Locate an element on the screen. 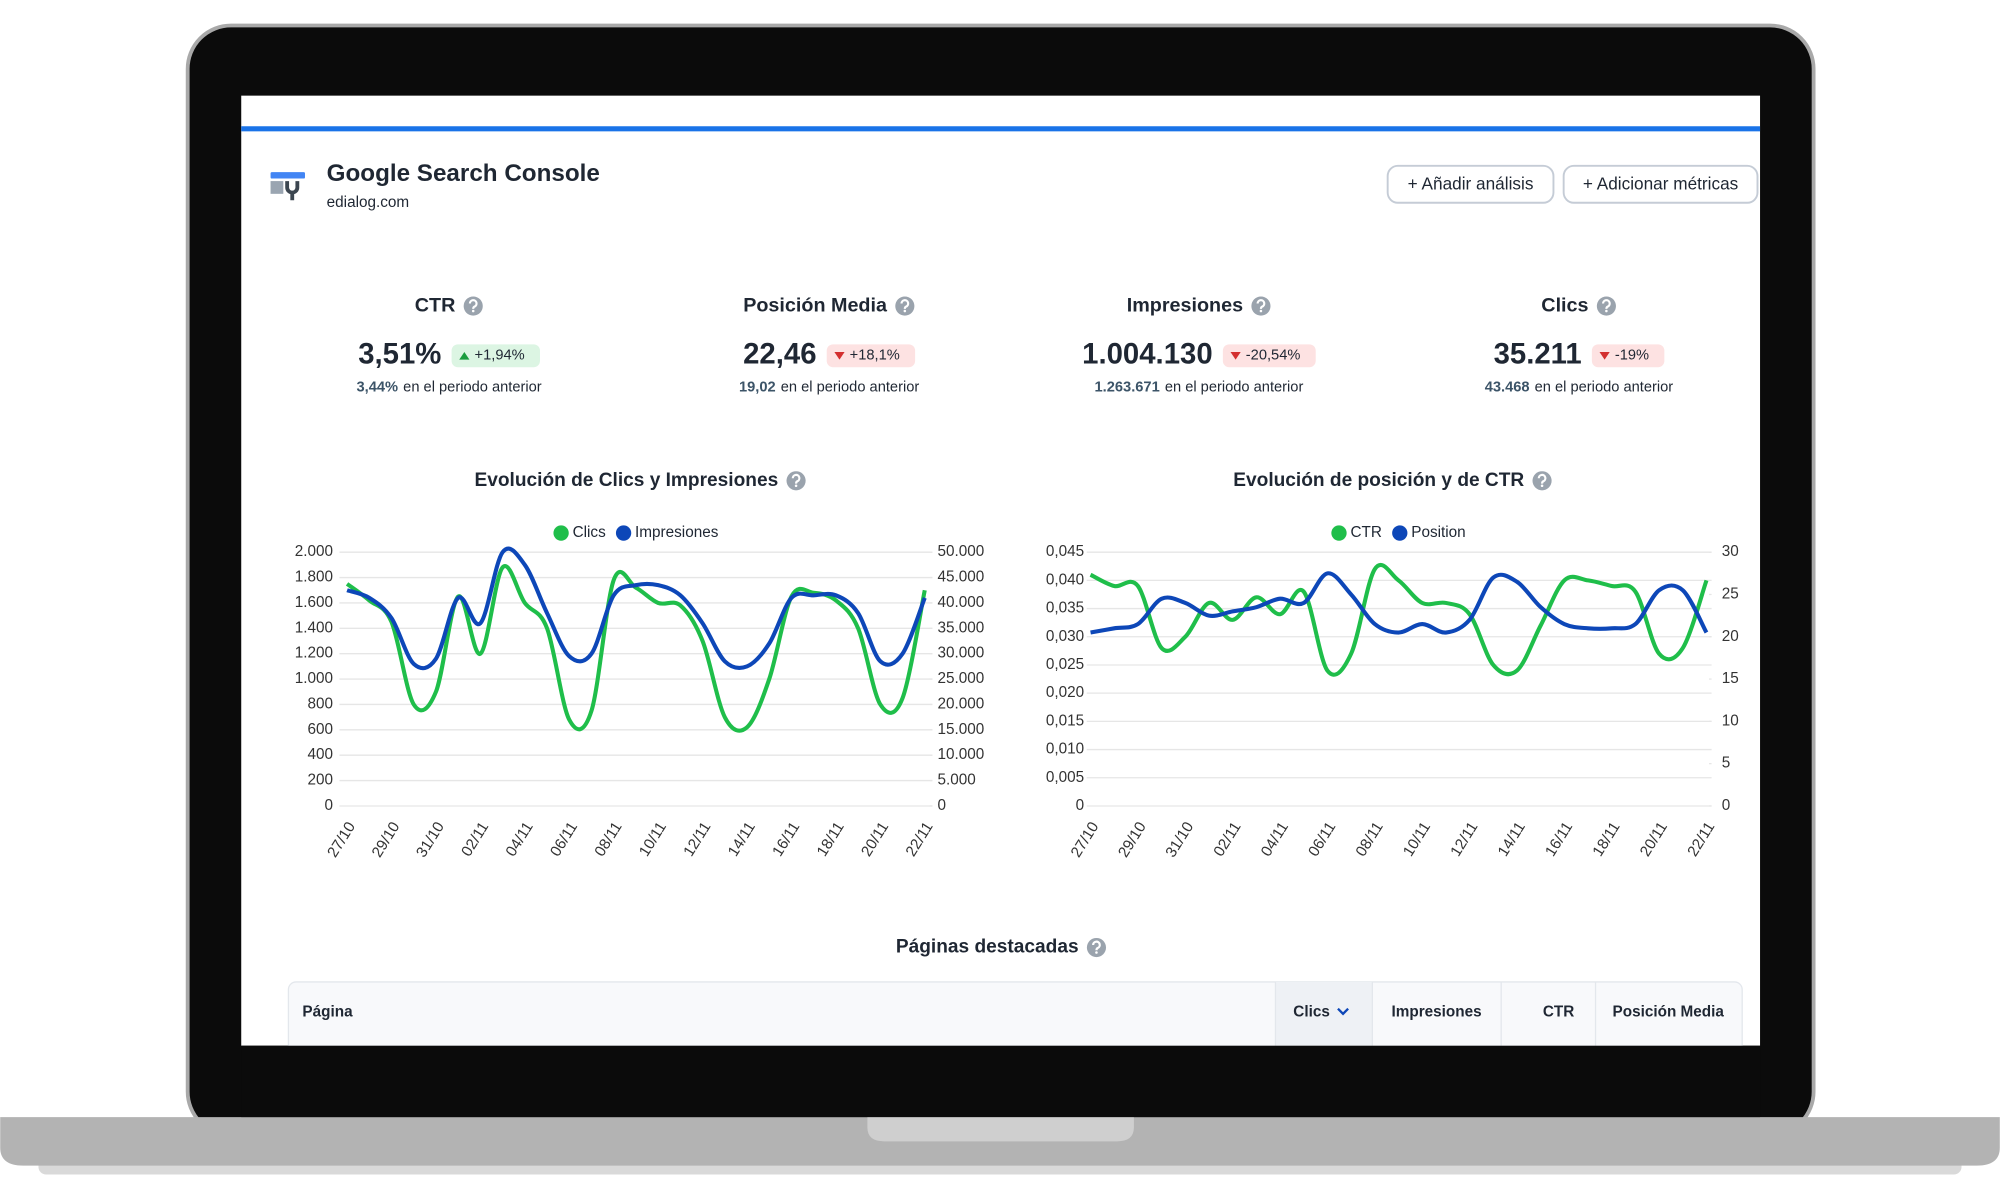 The height and width of the screenshot is (1200, 2000). legend-item: Clics is located at coordinates (579, 532).